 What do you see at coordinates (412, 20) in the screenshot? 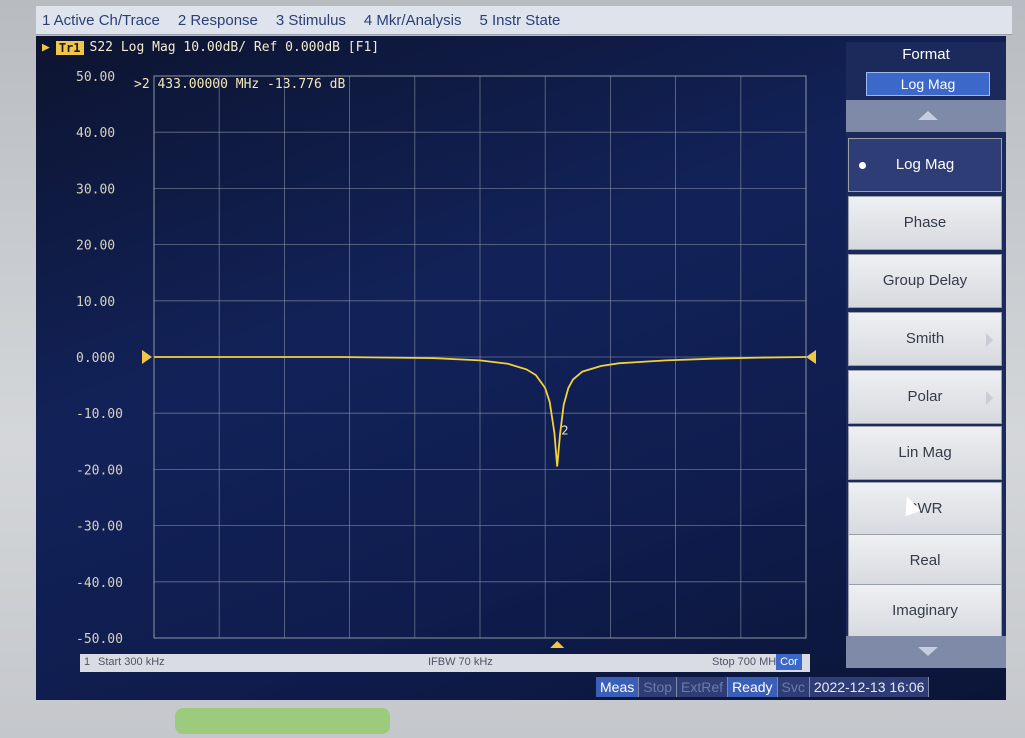
I see `menu-mkr-analysis: 4 Mkr/Analysis` at bounding box center [412, 20].